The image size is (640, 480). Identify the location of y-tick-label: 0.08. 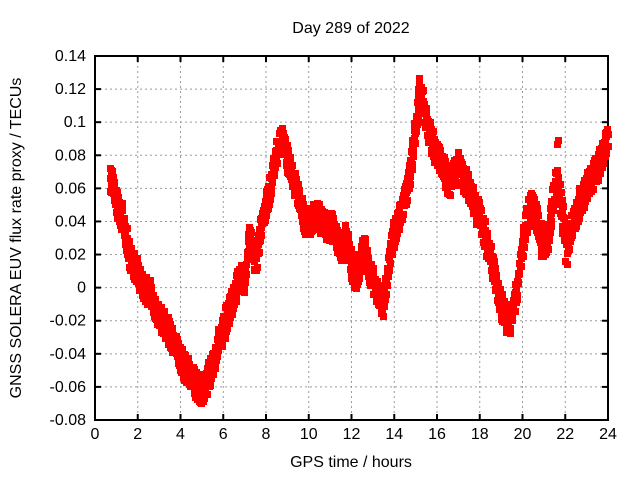
(70, 155).